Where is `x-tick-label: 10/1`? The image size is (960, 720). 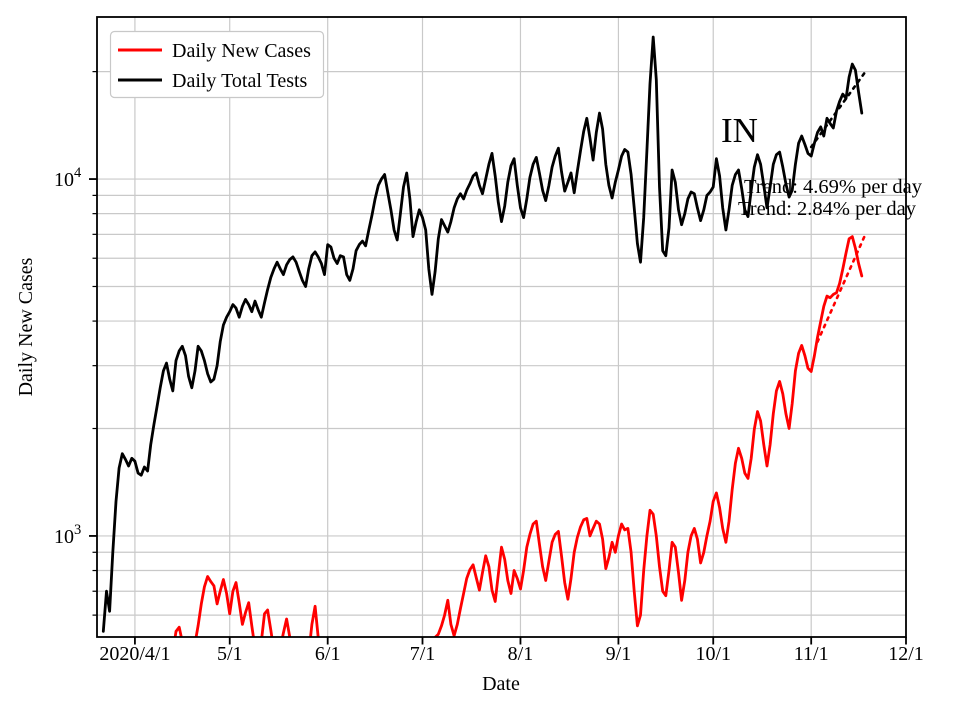
x-tick-label: 10/1 is located at coordinates (713, 654).